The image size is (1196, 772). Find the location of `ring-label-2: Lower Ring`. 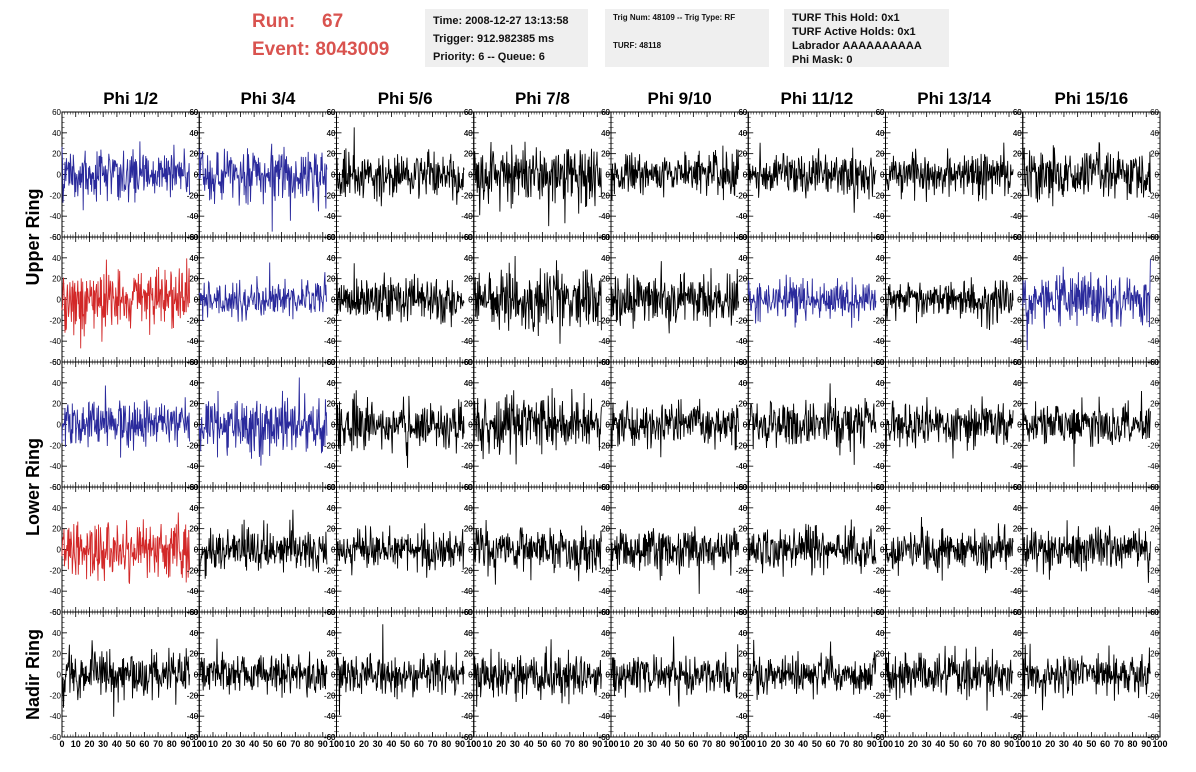

ring-label-2: Lower Ring is located at coordinates (33, 487).